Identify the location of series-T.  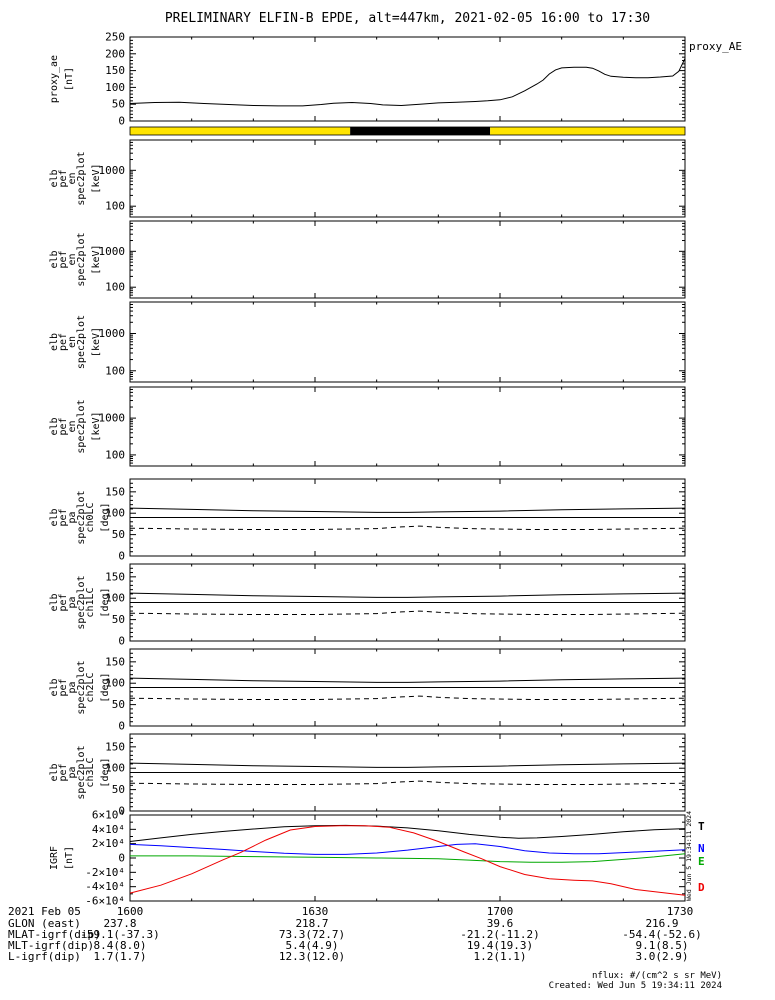
(407, 833).